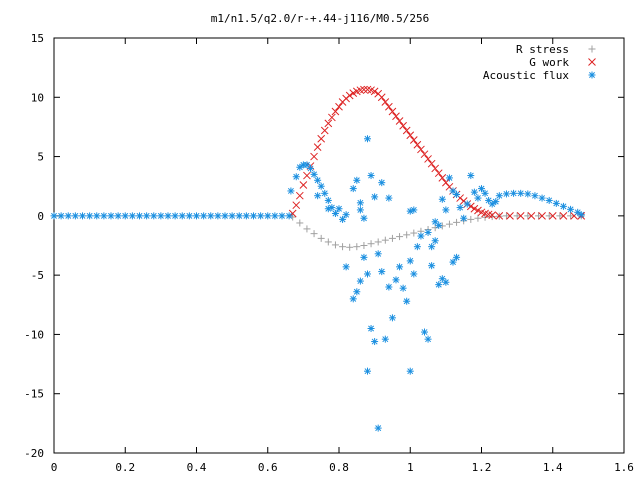 This screenshot has width=640, height=480. What do you see at coordinates (37, 38) in the screenshot?
I see `y-tick-label: 15` at bounding box center [37, 38].